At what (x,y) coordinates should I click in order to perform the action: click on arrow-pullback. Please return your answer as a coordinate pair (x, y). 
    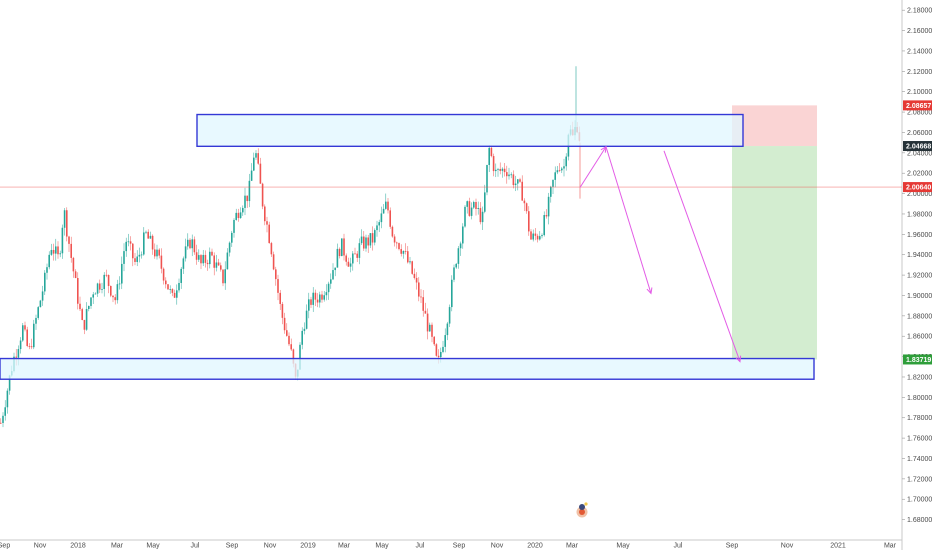
    Looking at the image, I should click on (593, 166).